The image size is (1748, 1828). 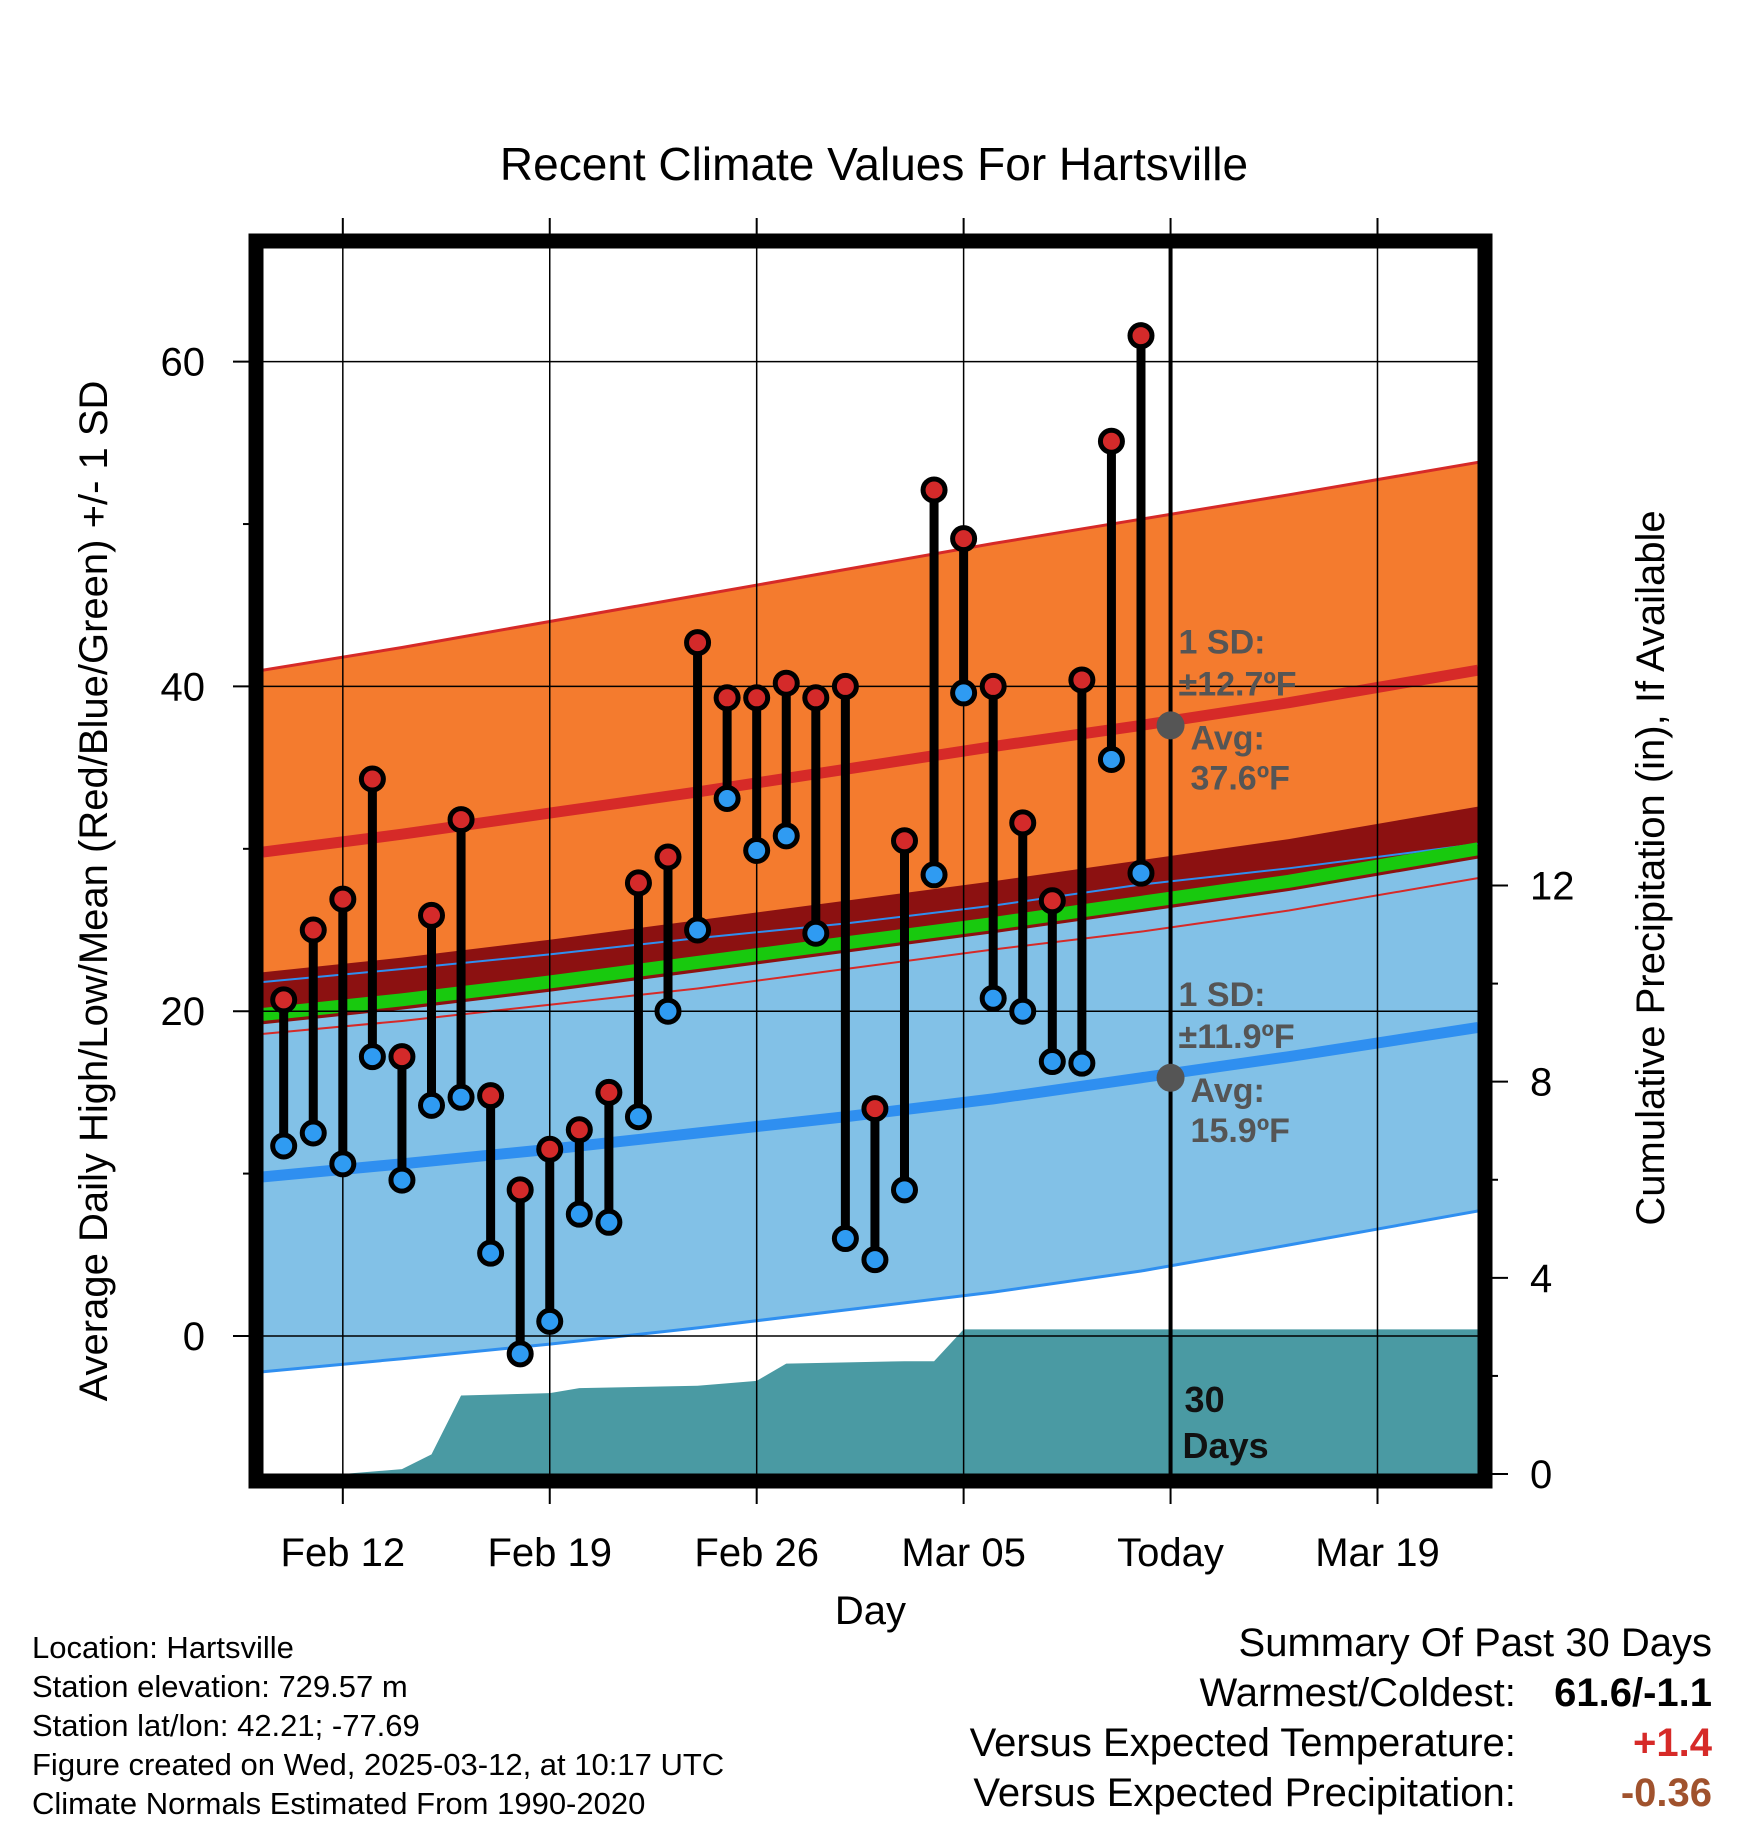 I want to click on elevation-text: Station elevation: 729.57 m, so click(x=220, y=1686).